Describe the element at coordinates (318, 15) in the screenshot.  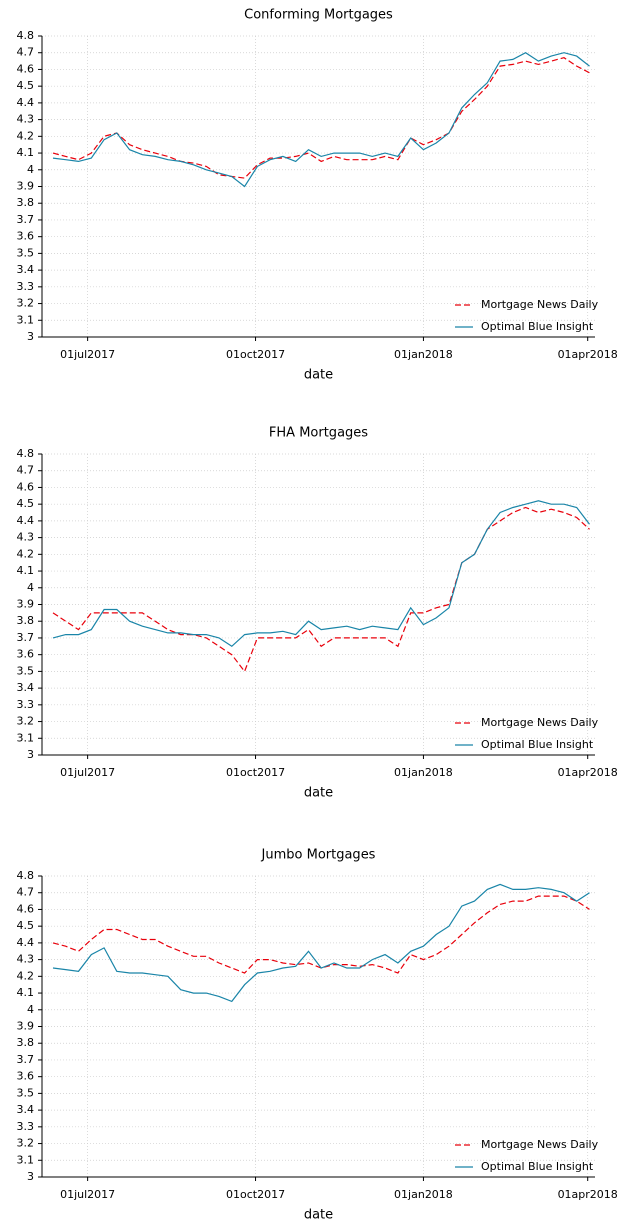
I see `chart-title: Conforming Mortgages` at that location.